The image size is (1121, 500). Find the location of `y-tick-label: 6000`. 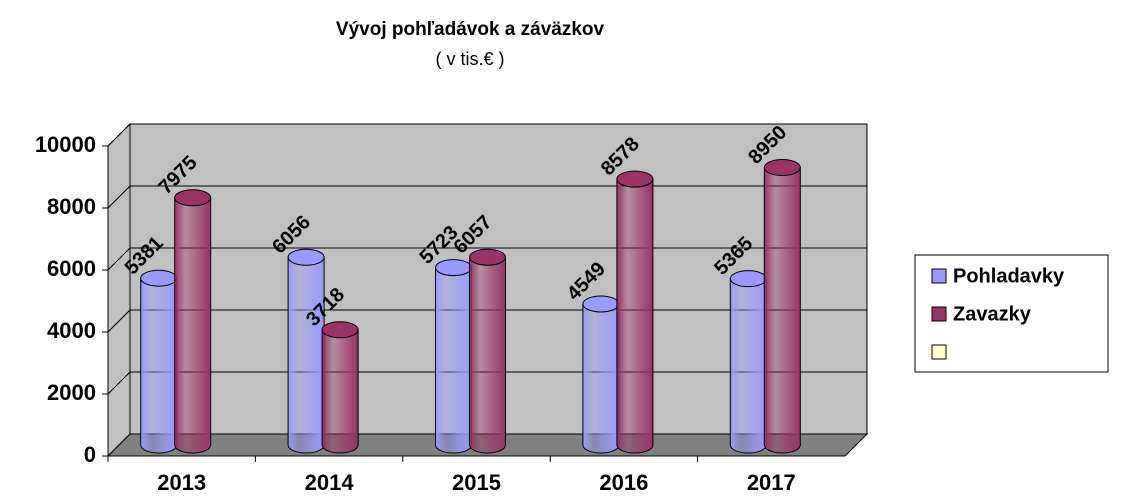

y-tick-label: 6000 is located at coordinates (71, 268).